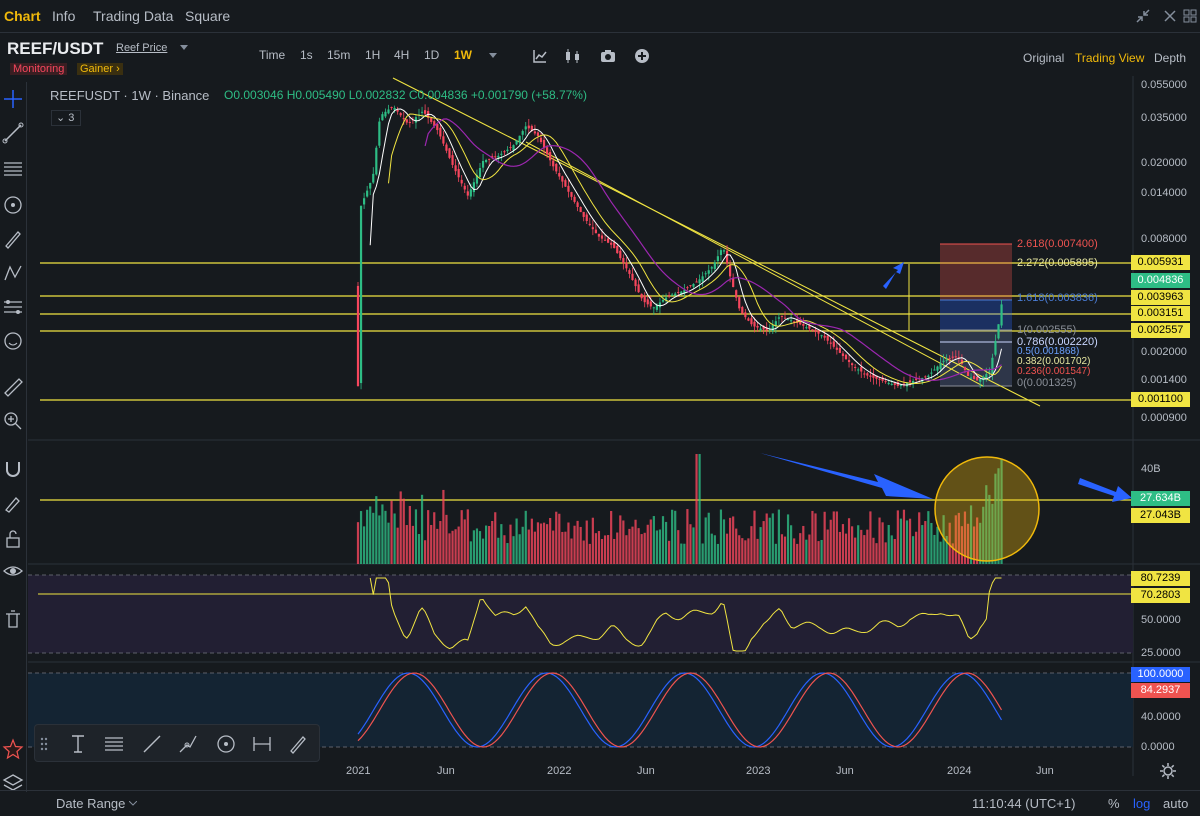 The image size is (1200, 816). I want to click on current-price-box: 0.004836, so click(1160, 280).